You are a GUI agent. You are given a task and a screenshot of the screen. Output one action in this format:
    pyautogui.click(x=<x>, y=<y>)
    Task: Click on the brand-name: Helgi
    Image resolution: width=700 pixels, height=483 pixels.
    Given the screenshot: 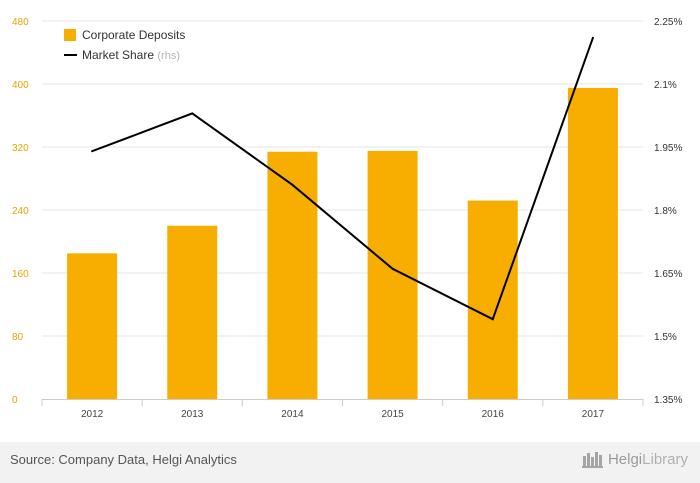 What is the action you would take?
    pyautogui.click(x=625, y=459)
    